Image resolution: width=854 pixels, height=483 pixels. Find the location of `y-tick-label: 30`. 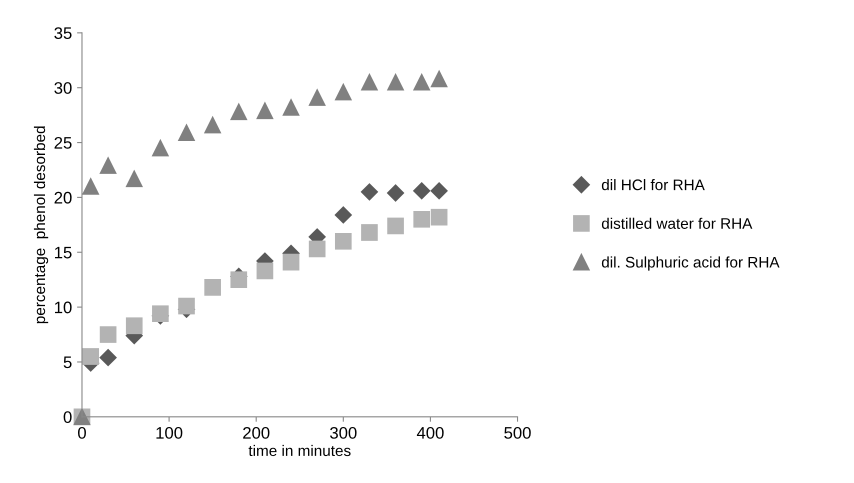

y-tick-label: 30 is located at coordinates (63, 88).